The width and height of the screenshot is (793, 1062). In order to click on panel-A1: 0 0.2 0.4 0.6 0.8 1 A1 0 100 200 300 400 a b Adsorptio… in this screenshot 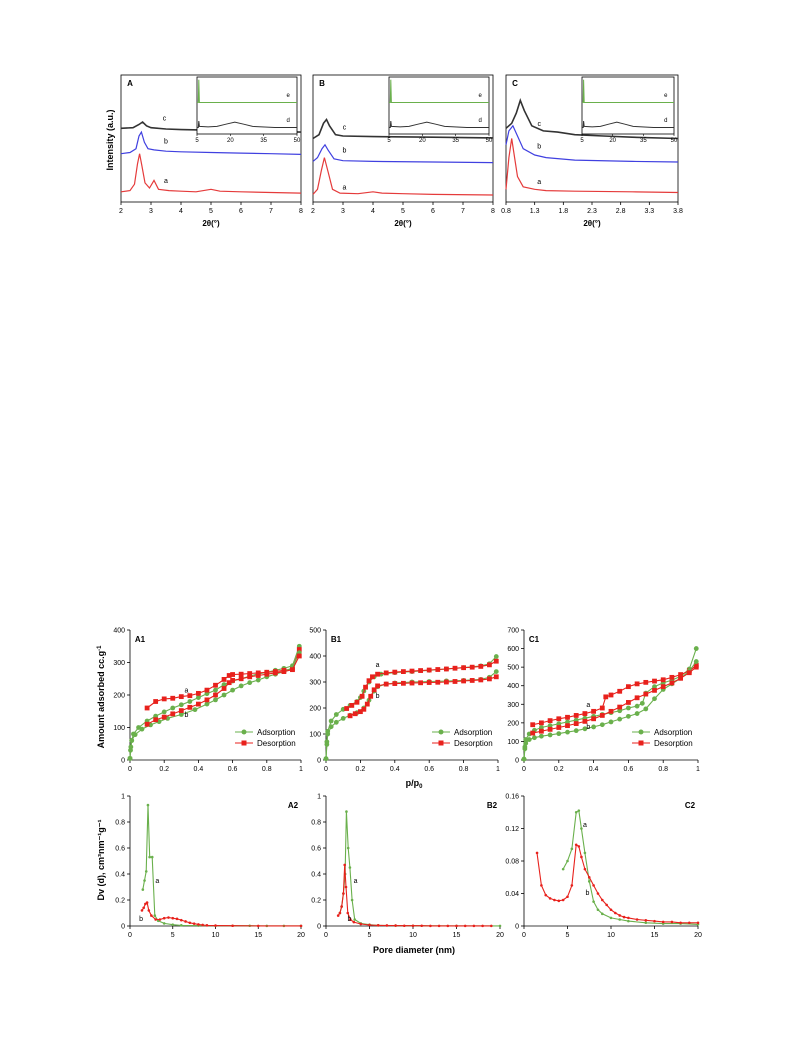, I will do `click(208, 701)`.